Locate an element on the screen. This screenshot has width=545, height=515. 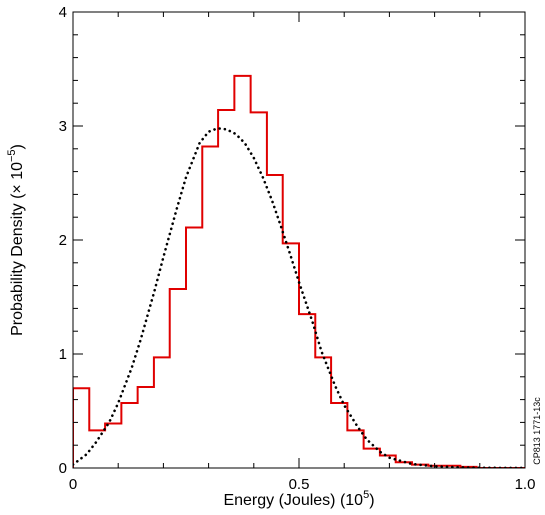
y-tick-label: 1 is located at coordinates (63, 354).